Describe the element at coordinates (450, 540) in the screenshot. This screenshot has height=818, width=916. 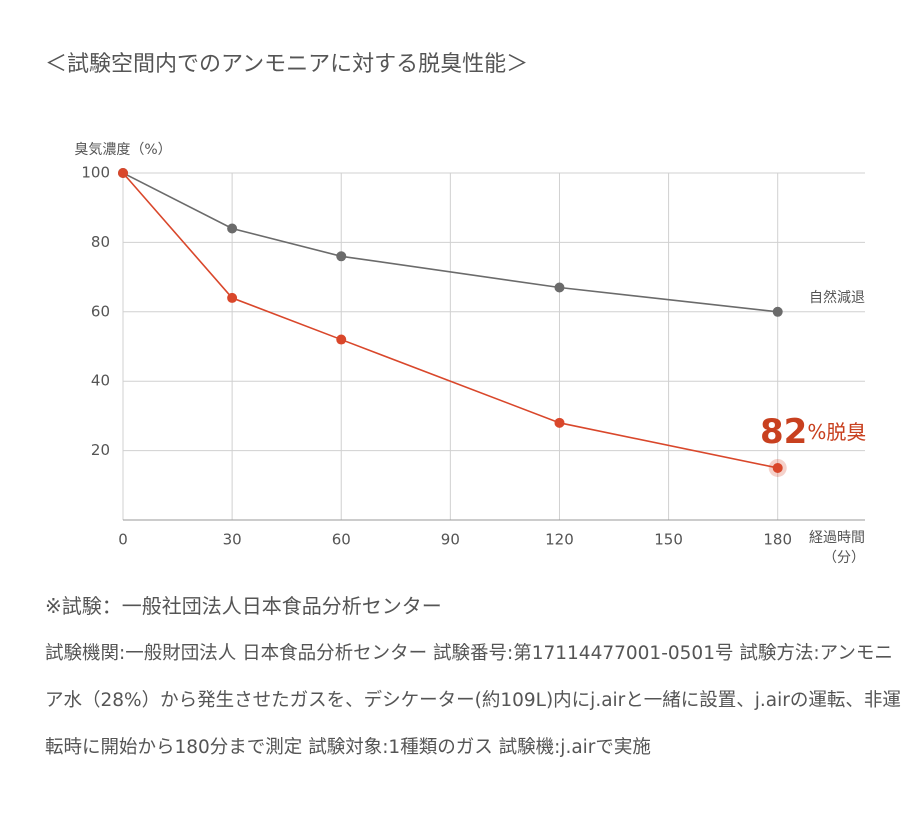
I see `x-tick-label: 90` at that location.